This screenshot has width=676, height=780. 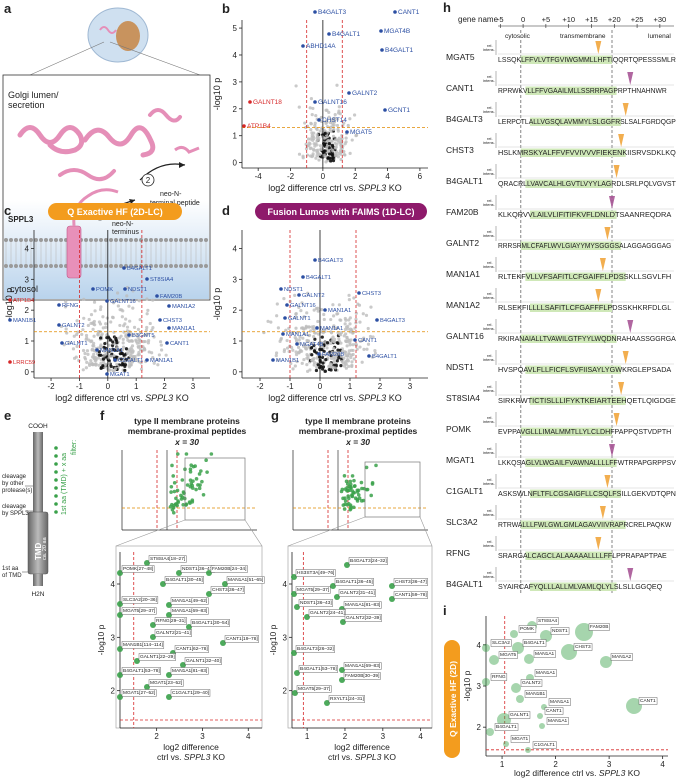 What do you see at coordinates (293, 290) in the screenshot?
I see `gene-label: NDST1` at bounding box center [293, 290].